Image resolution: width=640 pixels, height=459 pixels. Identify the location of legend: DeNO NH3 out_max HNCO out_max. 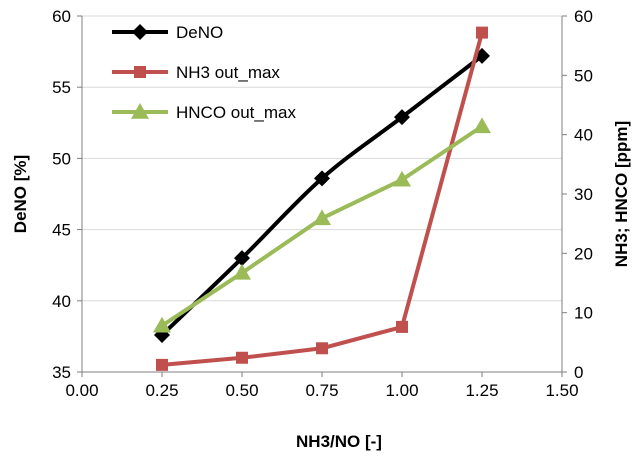
(204, 72).